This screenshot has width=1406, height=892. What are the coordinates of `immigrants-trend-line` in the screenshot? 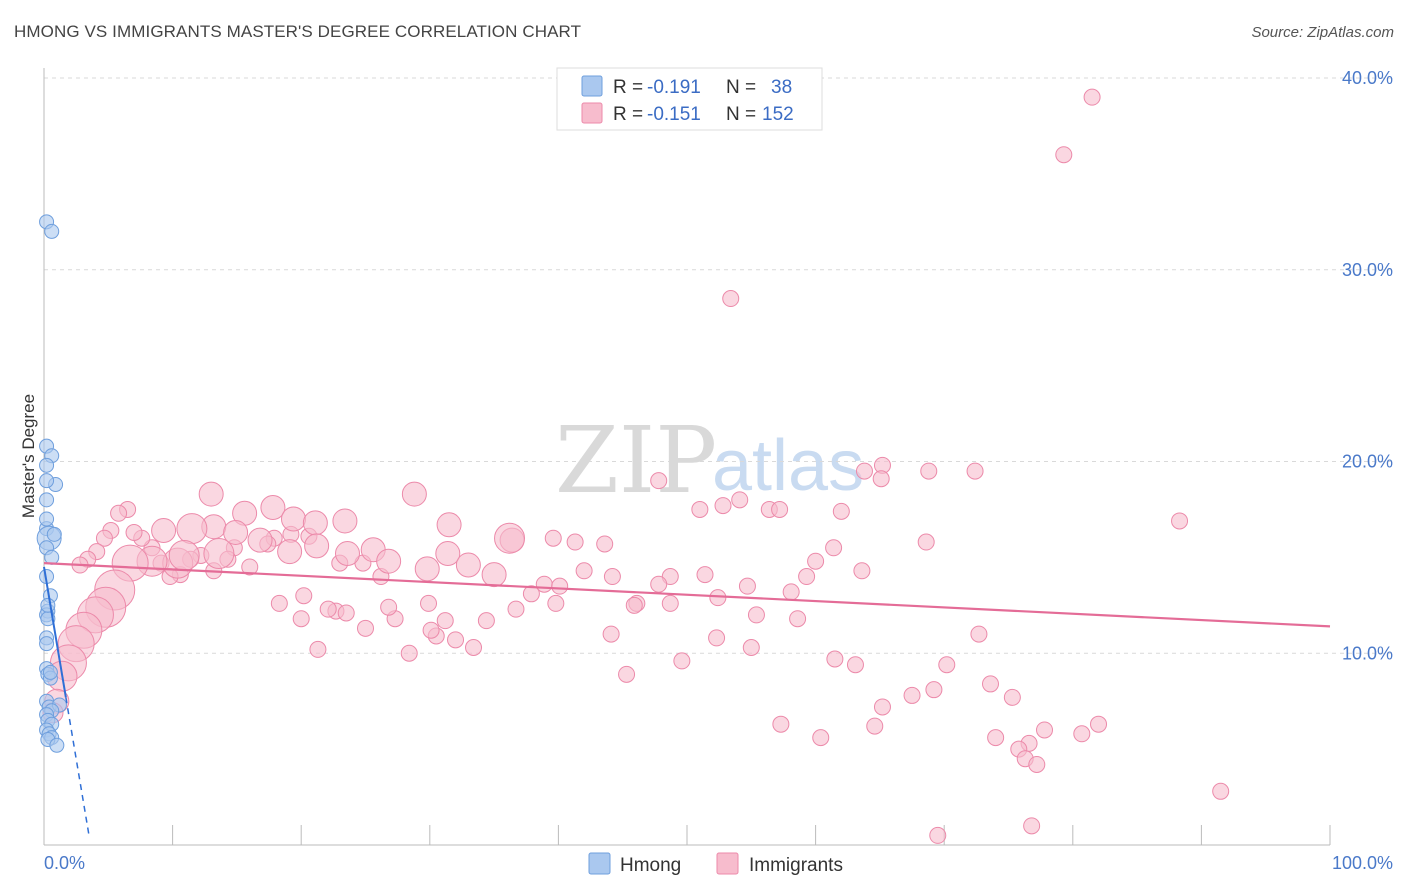 It's located at (687, 595).